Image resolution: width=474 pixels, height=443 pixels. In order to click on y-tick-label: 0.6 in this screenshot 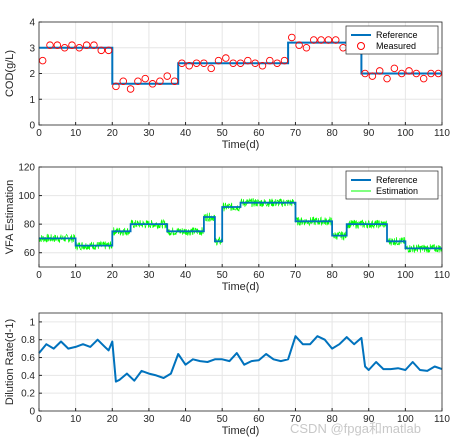, I will do `click(28, 358)`.